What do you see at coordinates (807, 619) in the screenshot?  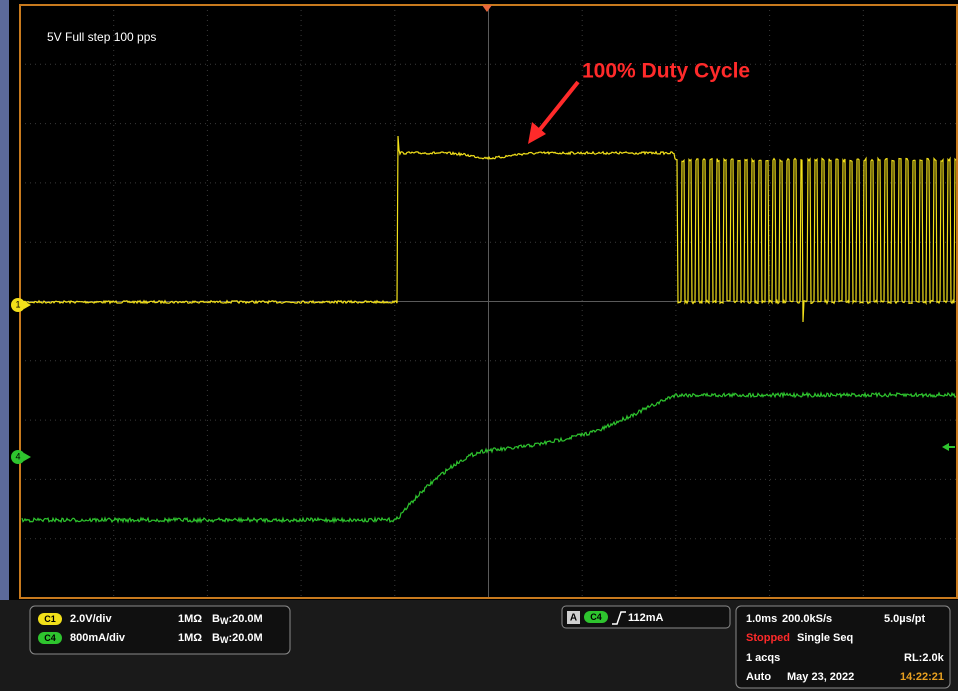 I see `sample-rate: 200.0kS/s` at bounding box center [807, 619].